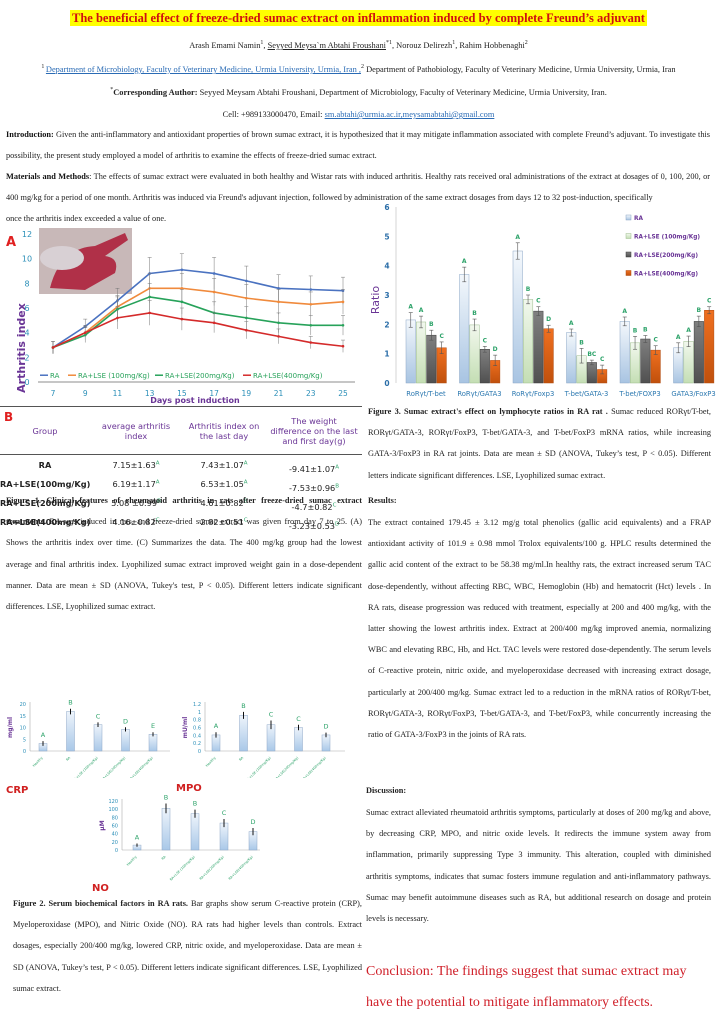  I want to click on cell-value: -4.7±0.82, so click(312, 506).